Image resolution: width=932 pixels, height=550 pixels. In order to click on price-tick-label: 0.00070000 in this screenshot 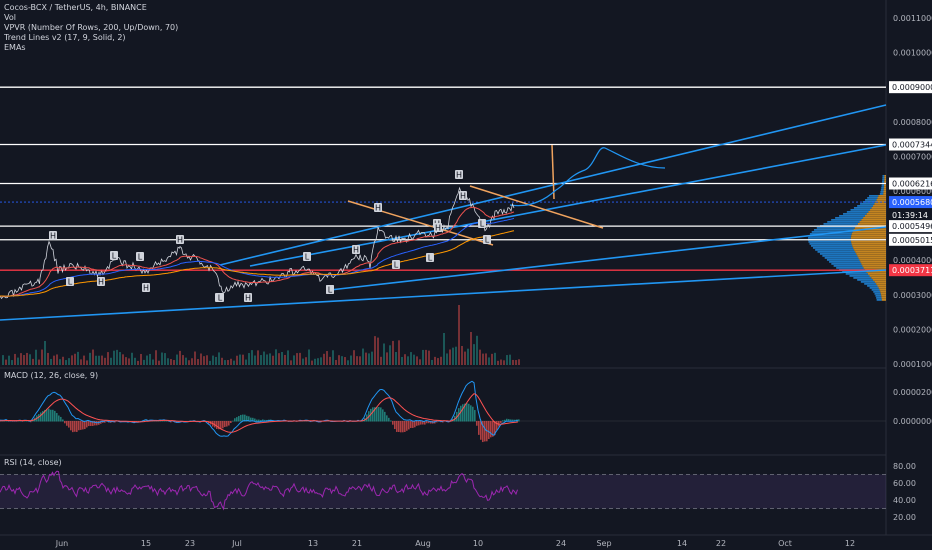, I will do `click(912, 156)`.